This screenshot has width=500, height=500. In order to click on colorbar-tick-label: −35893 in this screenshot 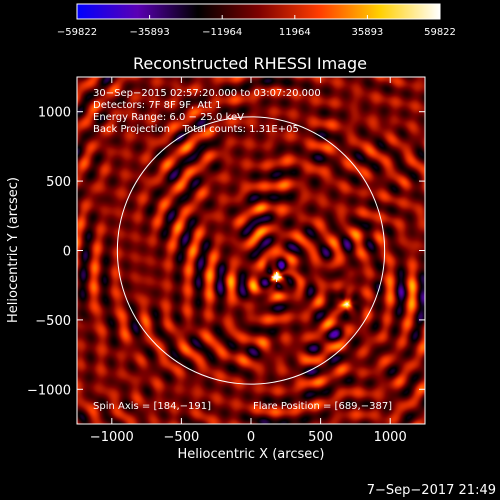, I will do `click(149, 32)`.